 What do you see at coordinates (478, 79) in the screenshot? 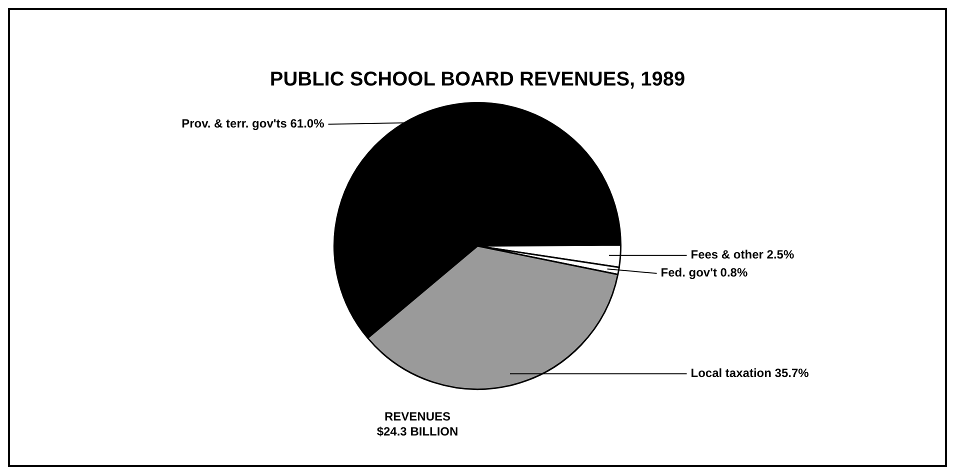
I see `chart-title: PUBLIC SCHOOL BOARD REVENUES, 1989` at bounding box center [478, 79].